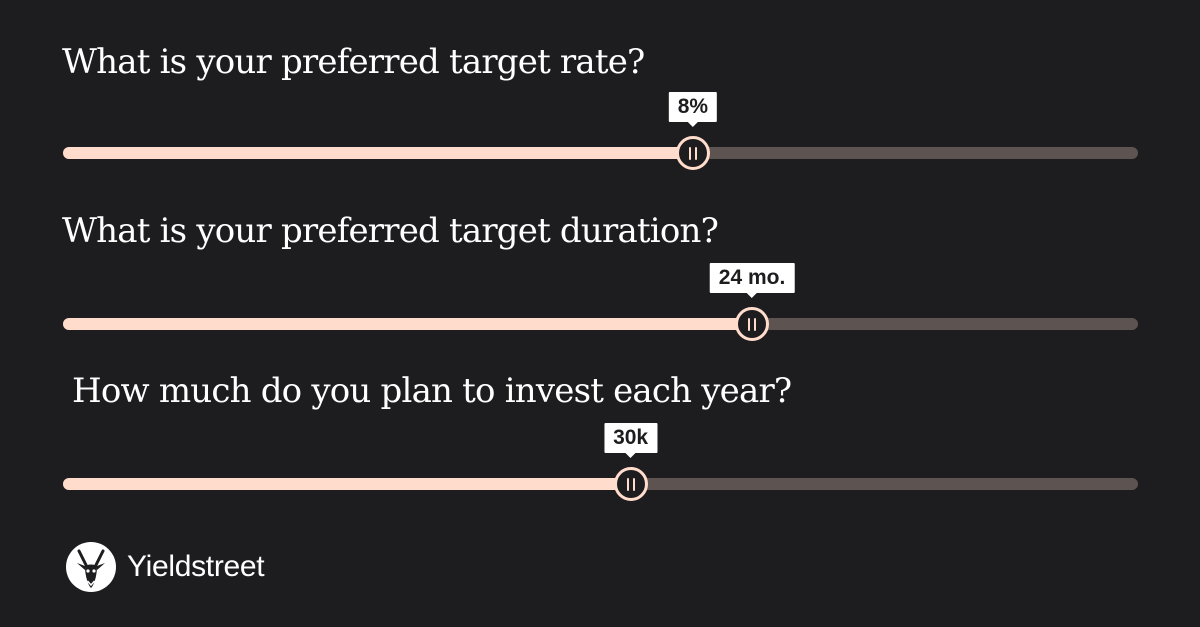 The image size is (1200, 627). I want to click on slider-duration: 24 mo., so click(600, 304).